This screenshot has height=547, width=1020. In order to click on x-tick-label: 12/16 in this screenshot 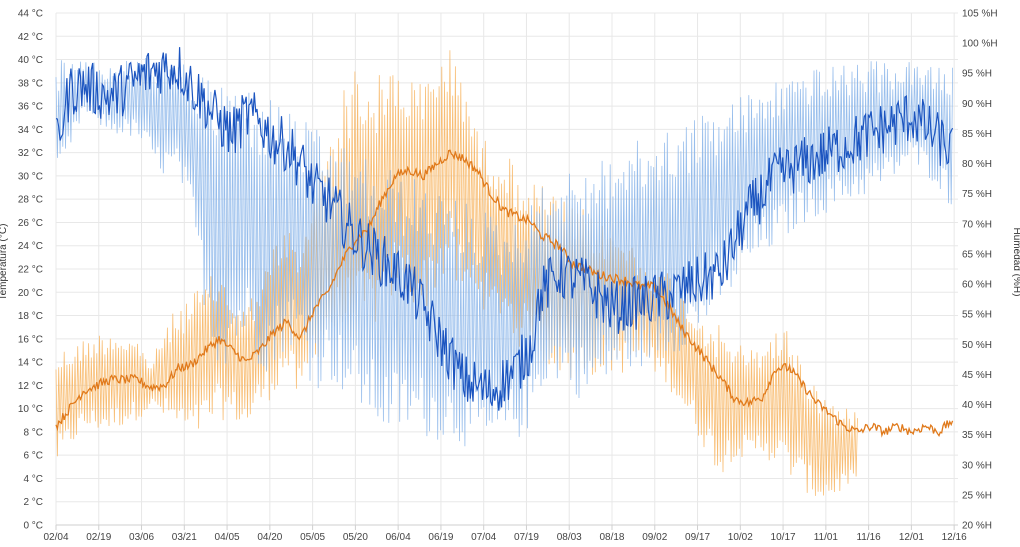, I will do `click(954, 537)`.